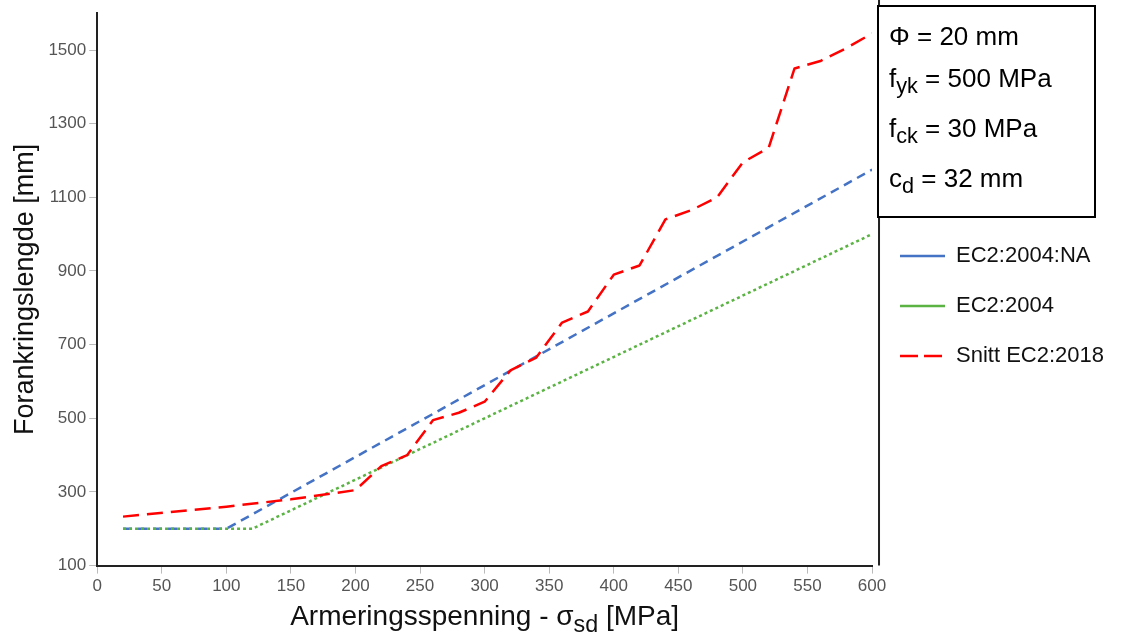 This screenshot has height=641, width=1139. I want to click on x-tick-label: 350, so click(549, 586).